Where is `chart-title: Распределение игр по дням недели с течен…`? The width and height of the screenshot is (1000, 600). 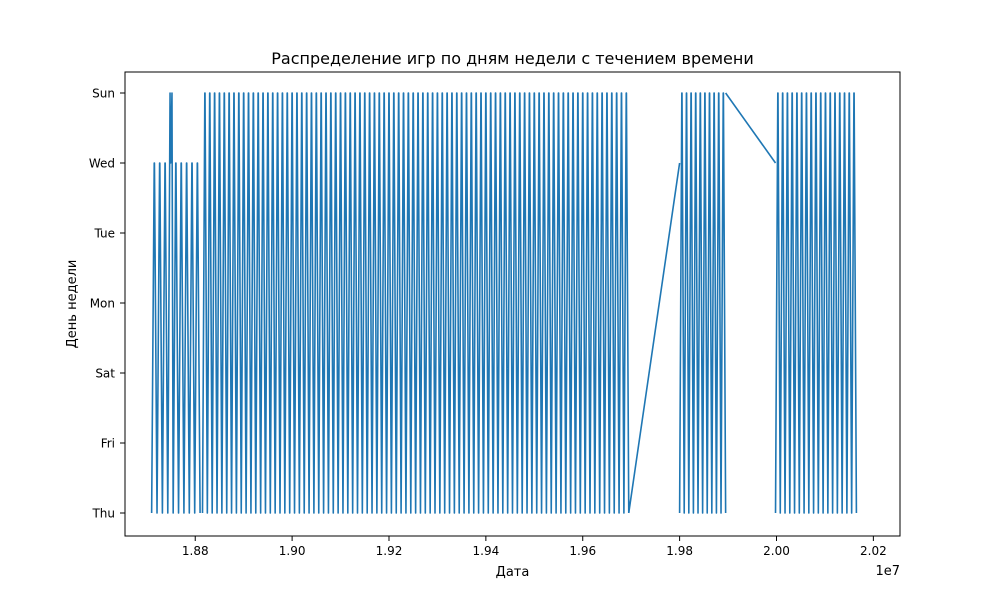 chart-title: Распределение игр по дням недели с течен… is located at coordinates (512, 58).